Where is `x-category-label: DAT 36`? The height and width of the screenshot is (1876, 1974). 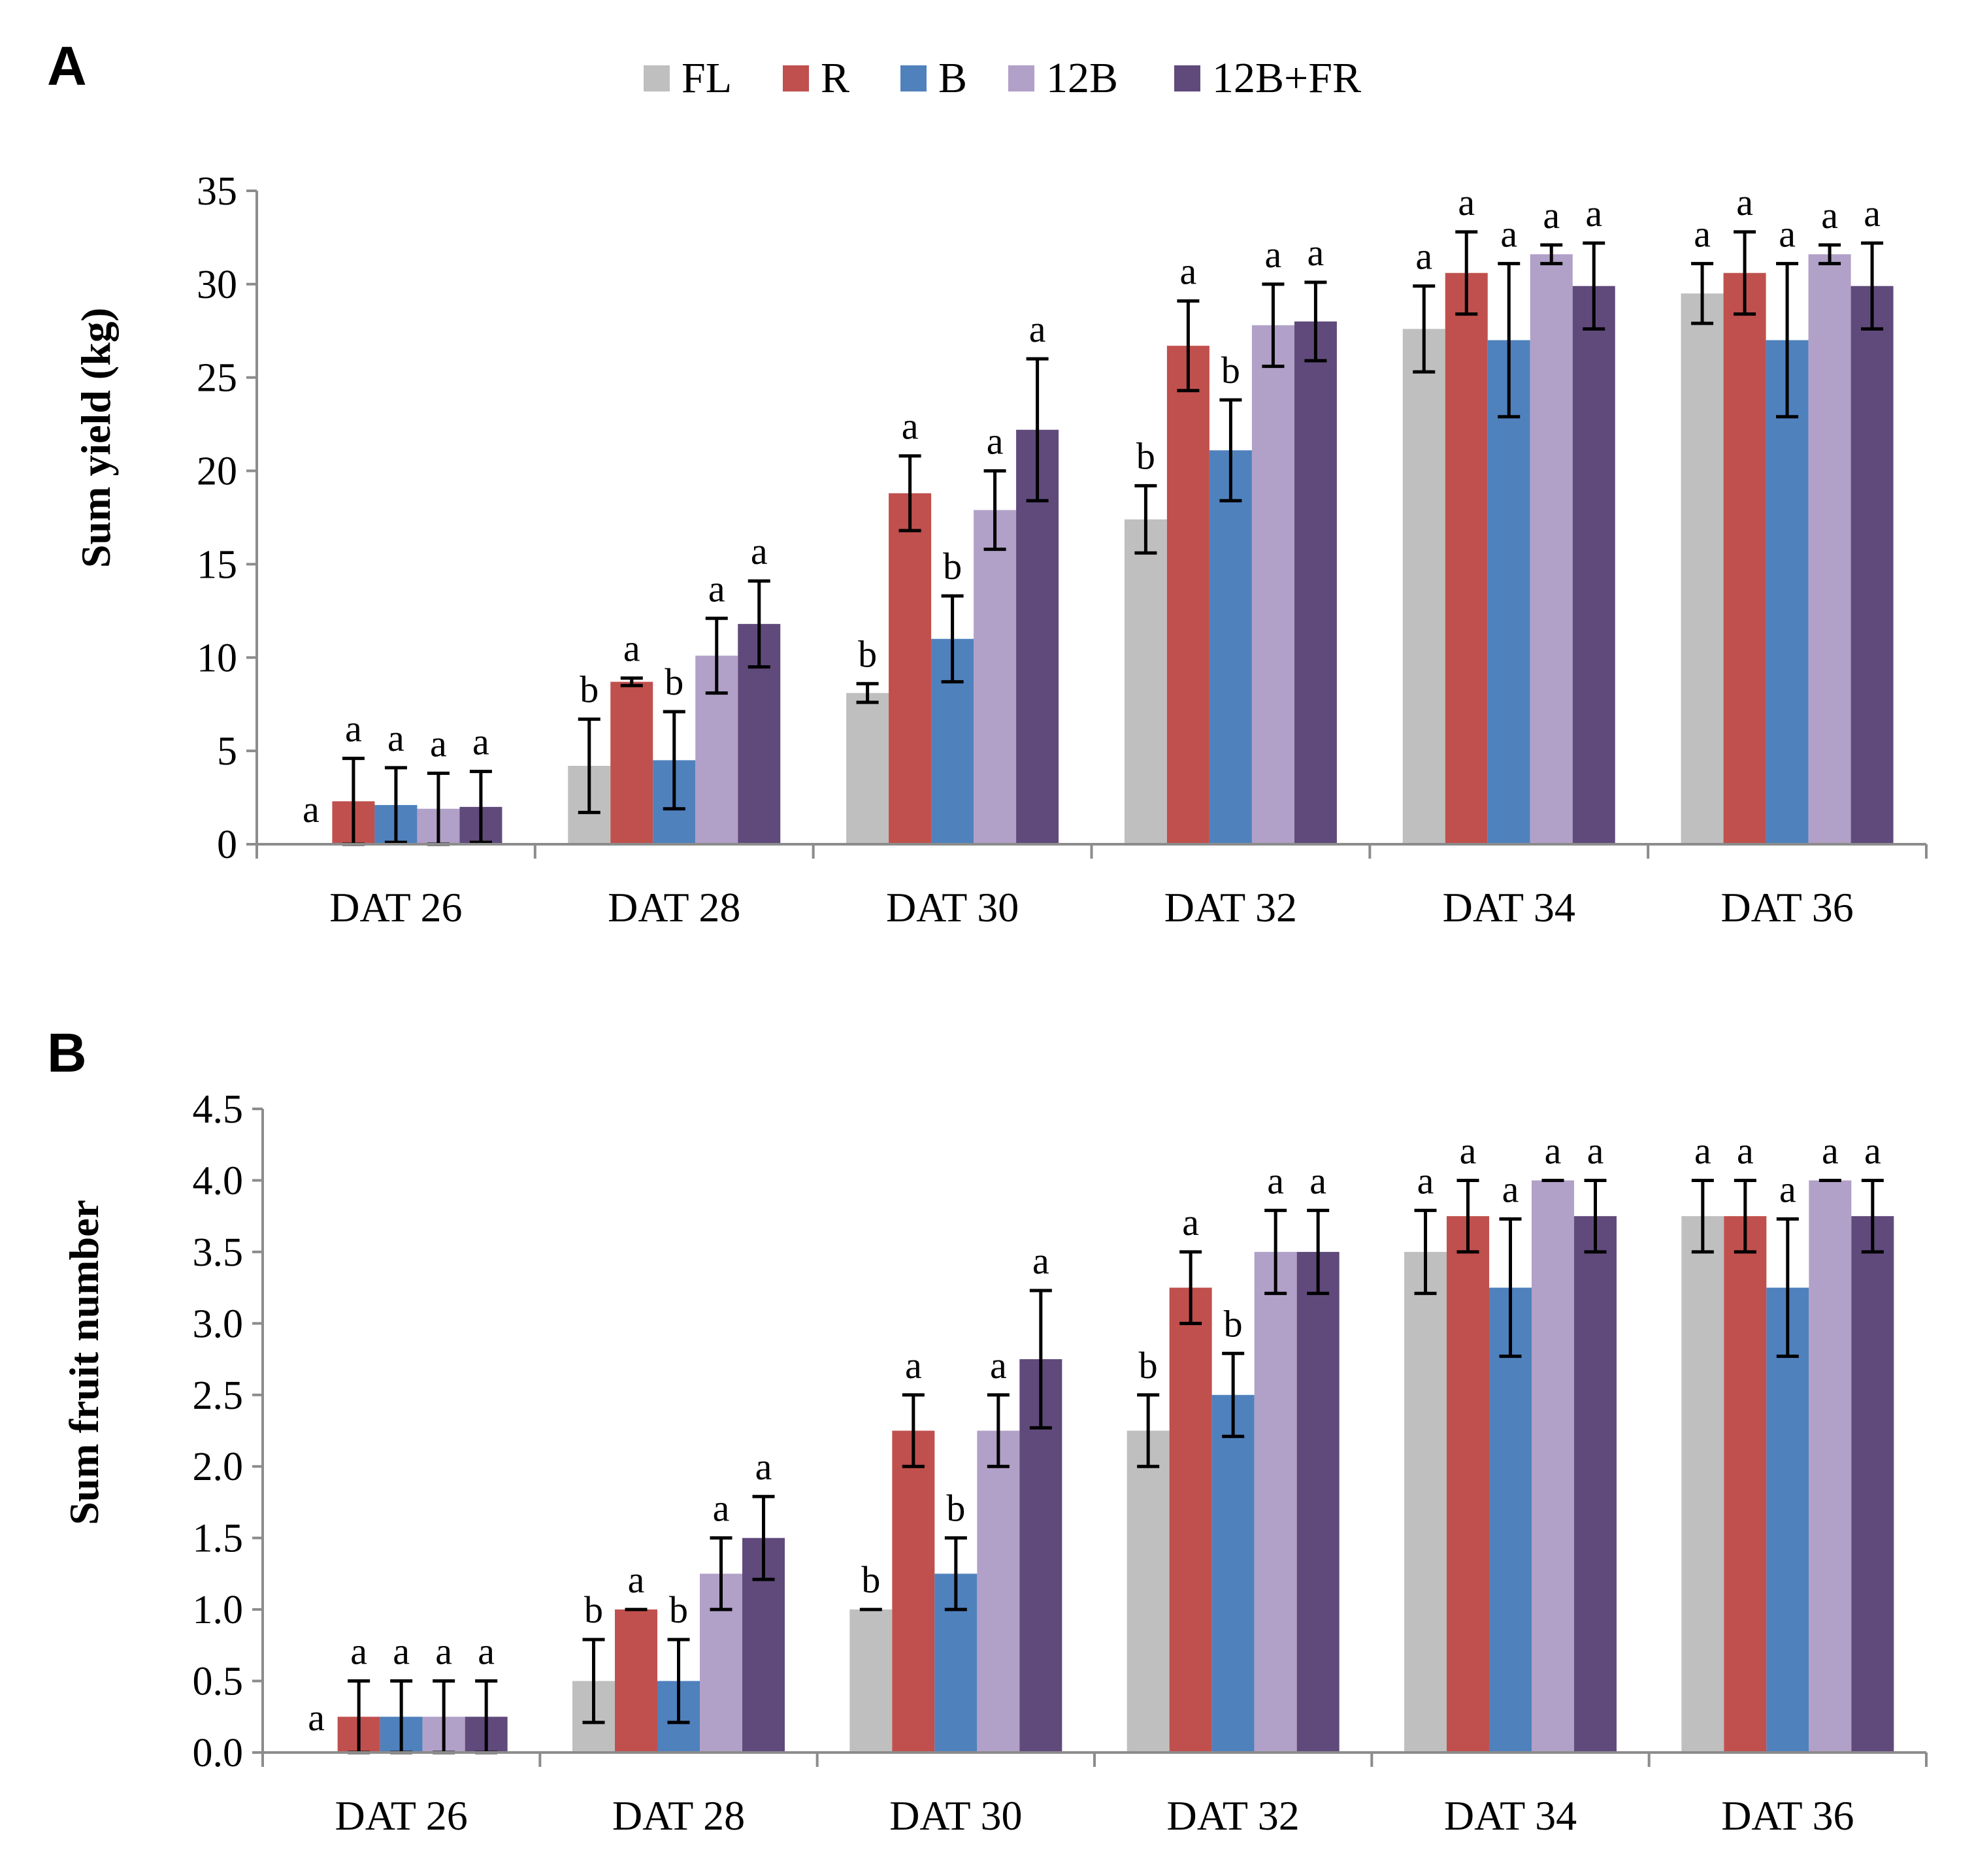 x-category-label: DAT 36 is located at coordinates (1787, 1815).